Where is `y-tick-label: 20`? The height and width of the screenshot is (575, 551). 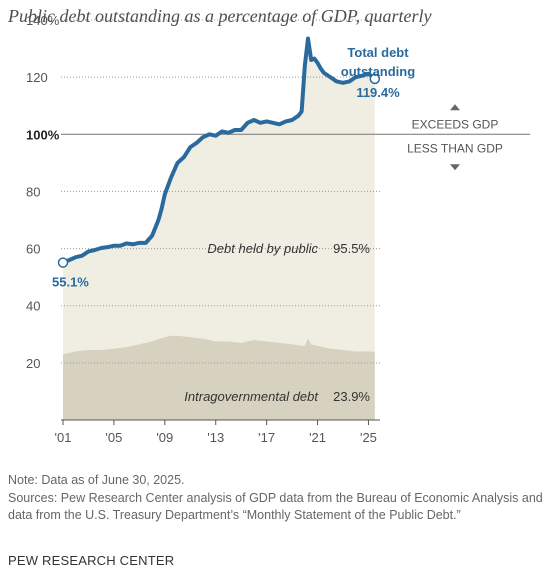 y-tick-label: 20 is located at coordinates (33, 363).